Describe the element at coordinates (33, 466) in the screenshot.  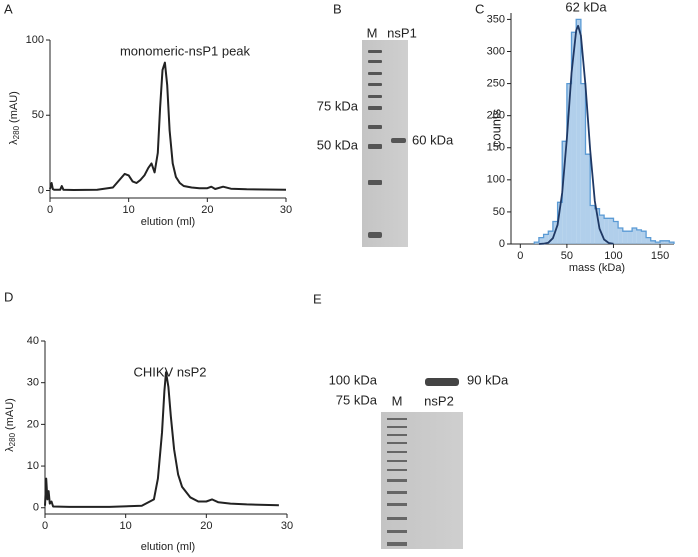
I see `y-tick-label: 10` at that location.